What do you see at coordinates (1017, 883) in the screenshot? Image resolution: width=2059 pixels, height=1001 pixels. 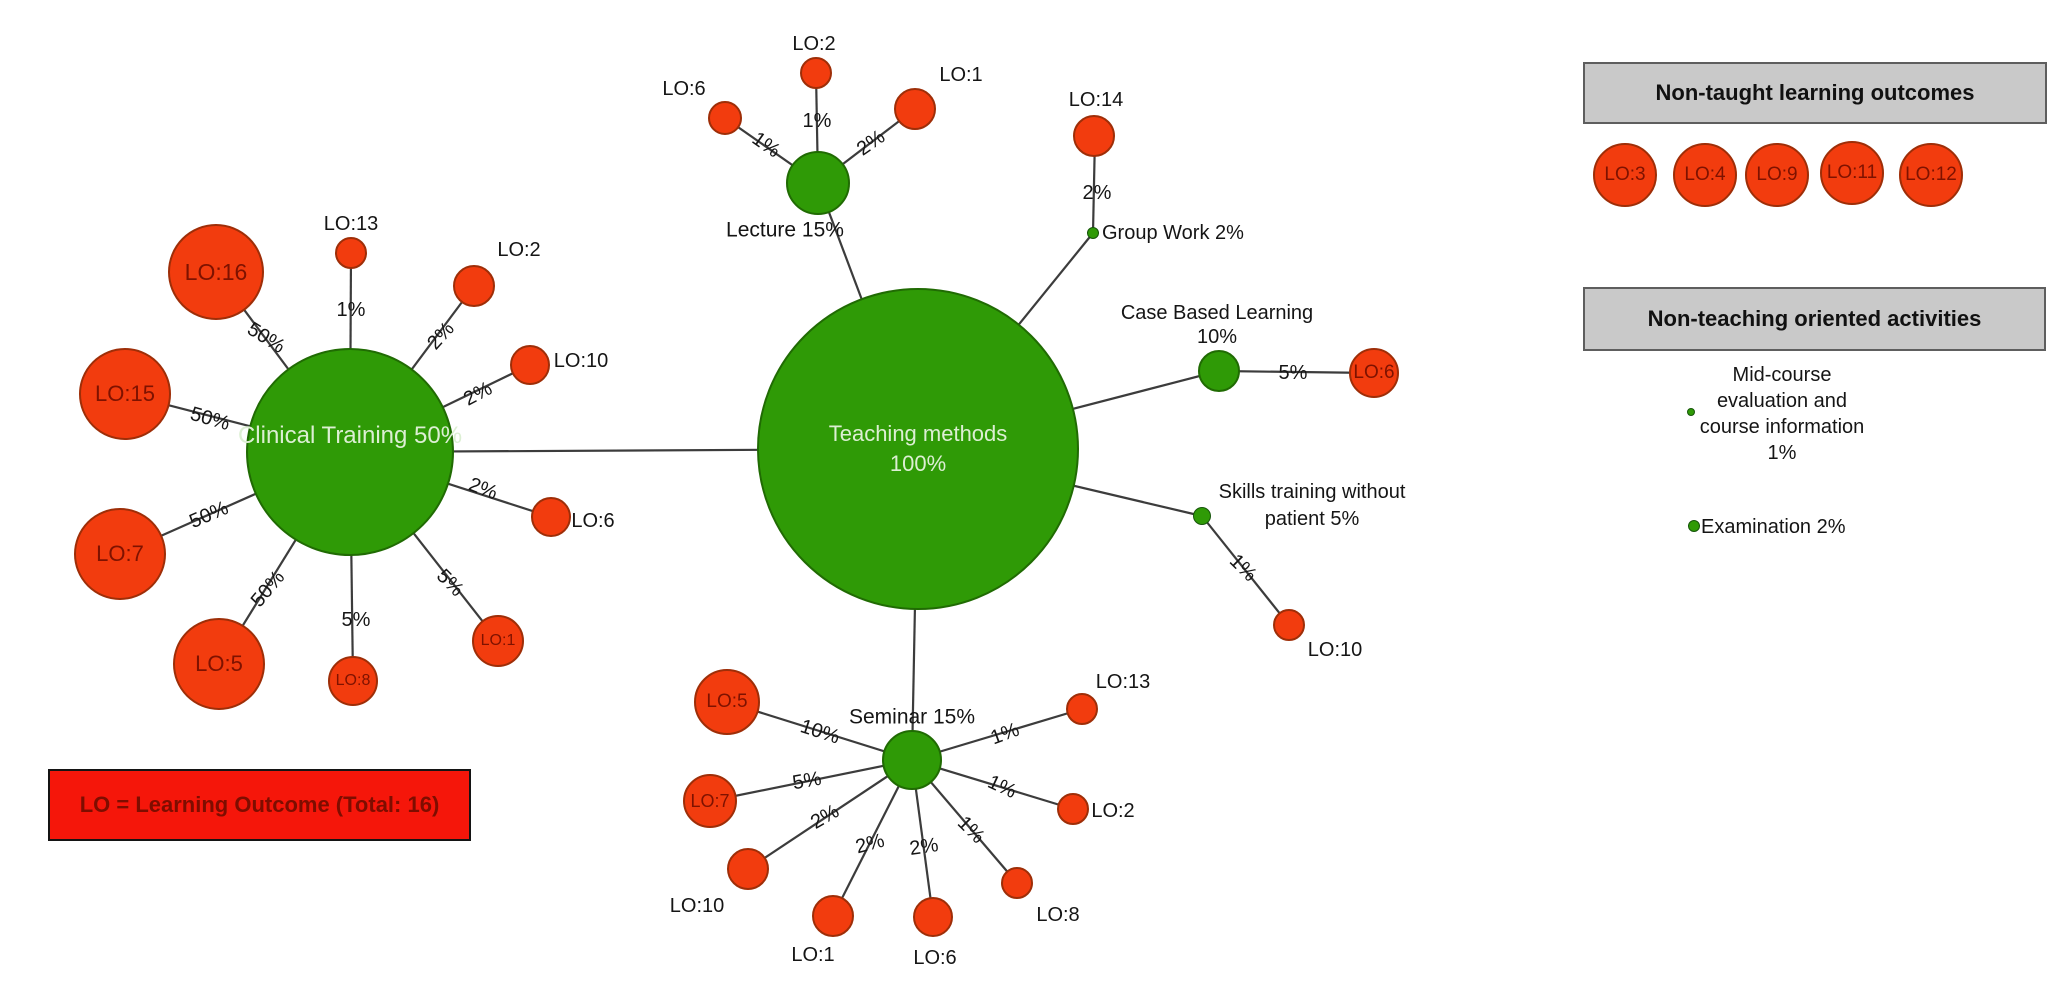 I see `satellite-seminar-lo8` at bounding box center [1017, 883].